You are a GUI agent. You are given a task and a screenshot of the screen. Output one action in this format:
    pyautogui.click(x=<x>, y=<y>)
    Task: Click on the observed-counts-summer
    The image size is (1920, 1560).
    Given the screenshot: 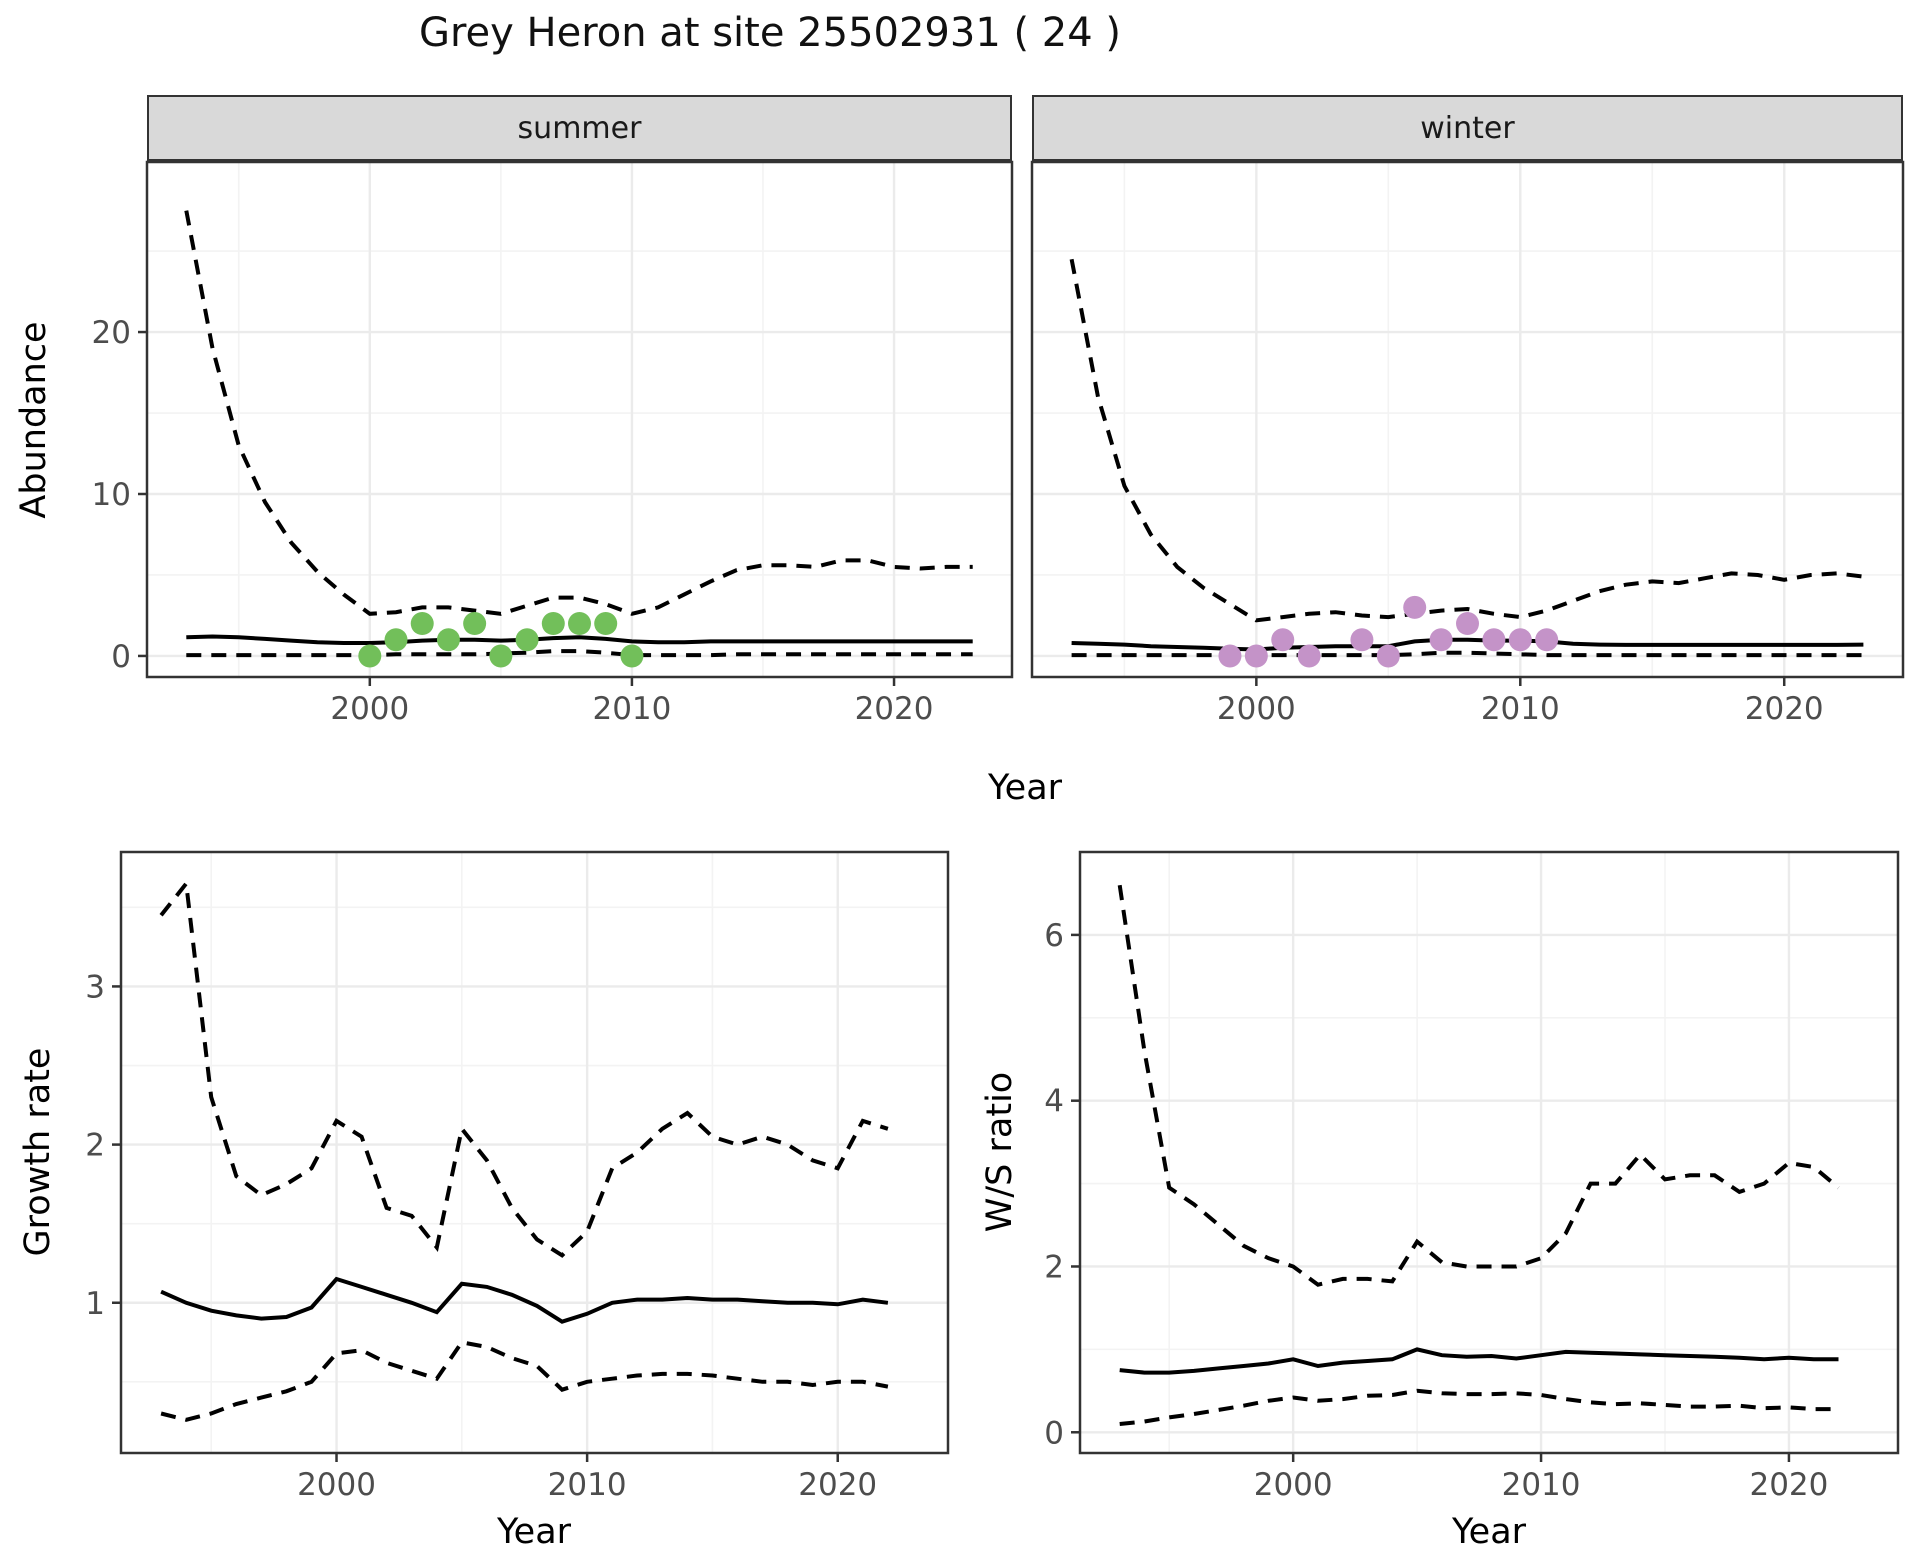 What is the action you would take?
    pyautogui.click(x=501, y=640)
    